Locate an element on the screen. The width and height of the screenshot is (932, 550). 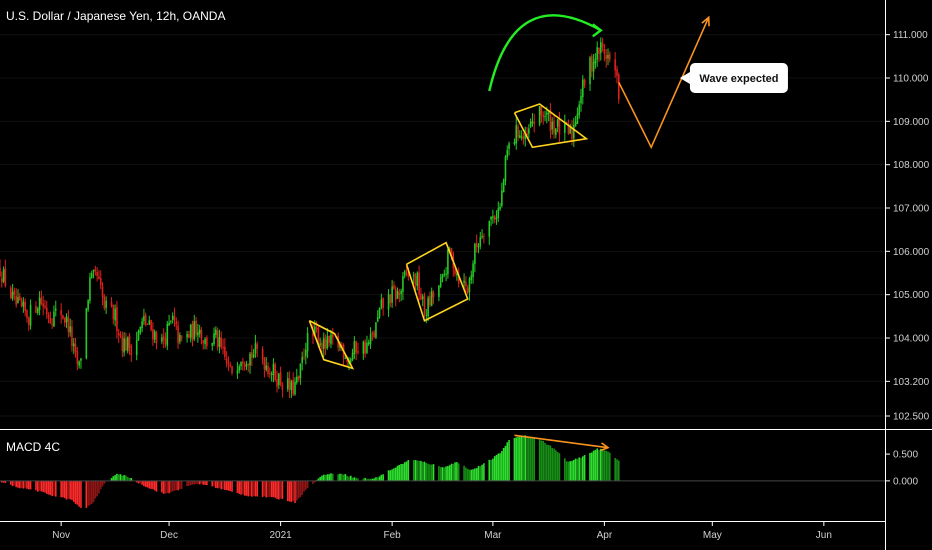
time-tick-label: Feb is located at coordinates (393, 535).